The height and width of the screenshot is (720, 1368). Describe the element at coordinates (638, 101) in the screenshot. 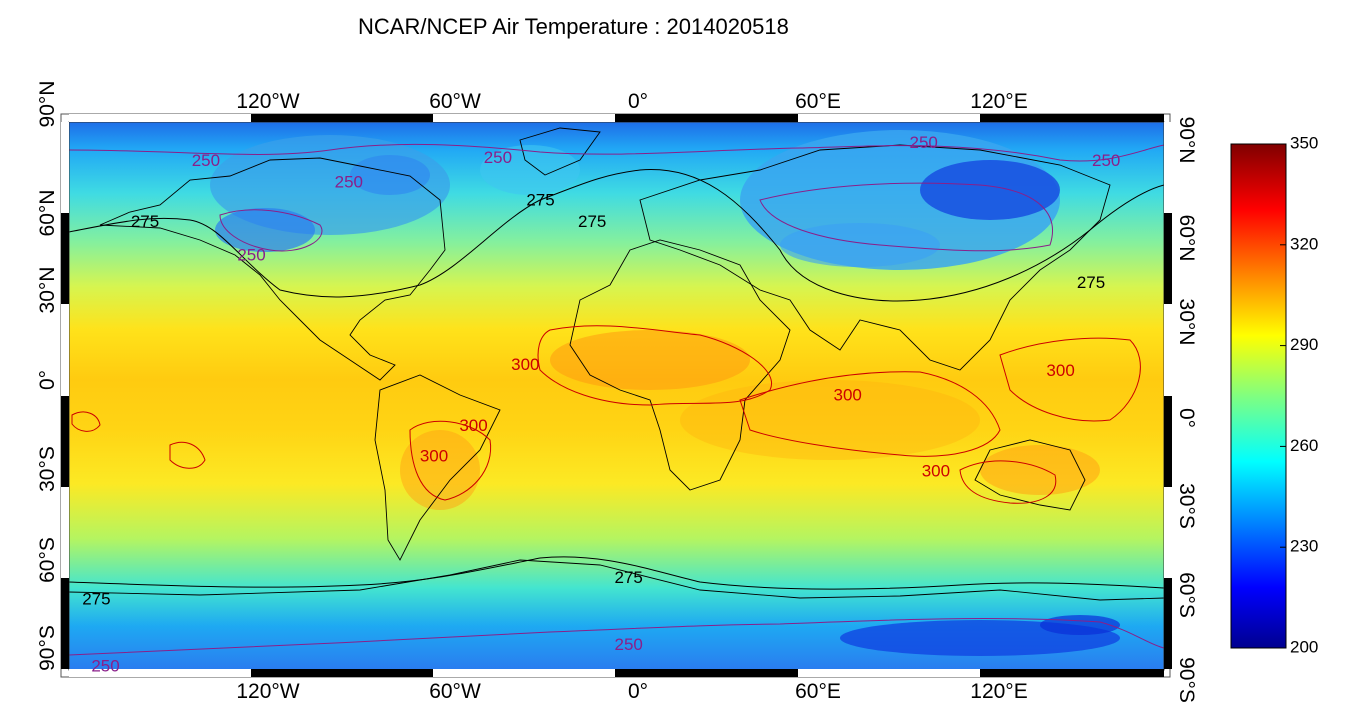

I see `lon-label-0-top: 0°` at that location.